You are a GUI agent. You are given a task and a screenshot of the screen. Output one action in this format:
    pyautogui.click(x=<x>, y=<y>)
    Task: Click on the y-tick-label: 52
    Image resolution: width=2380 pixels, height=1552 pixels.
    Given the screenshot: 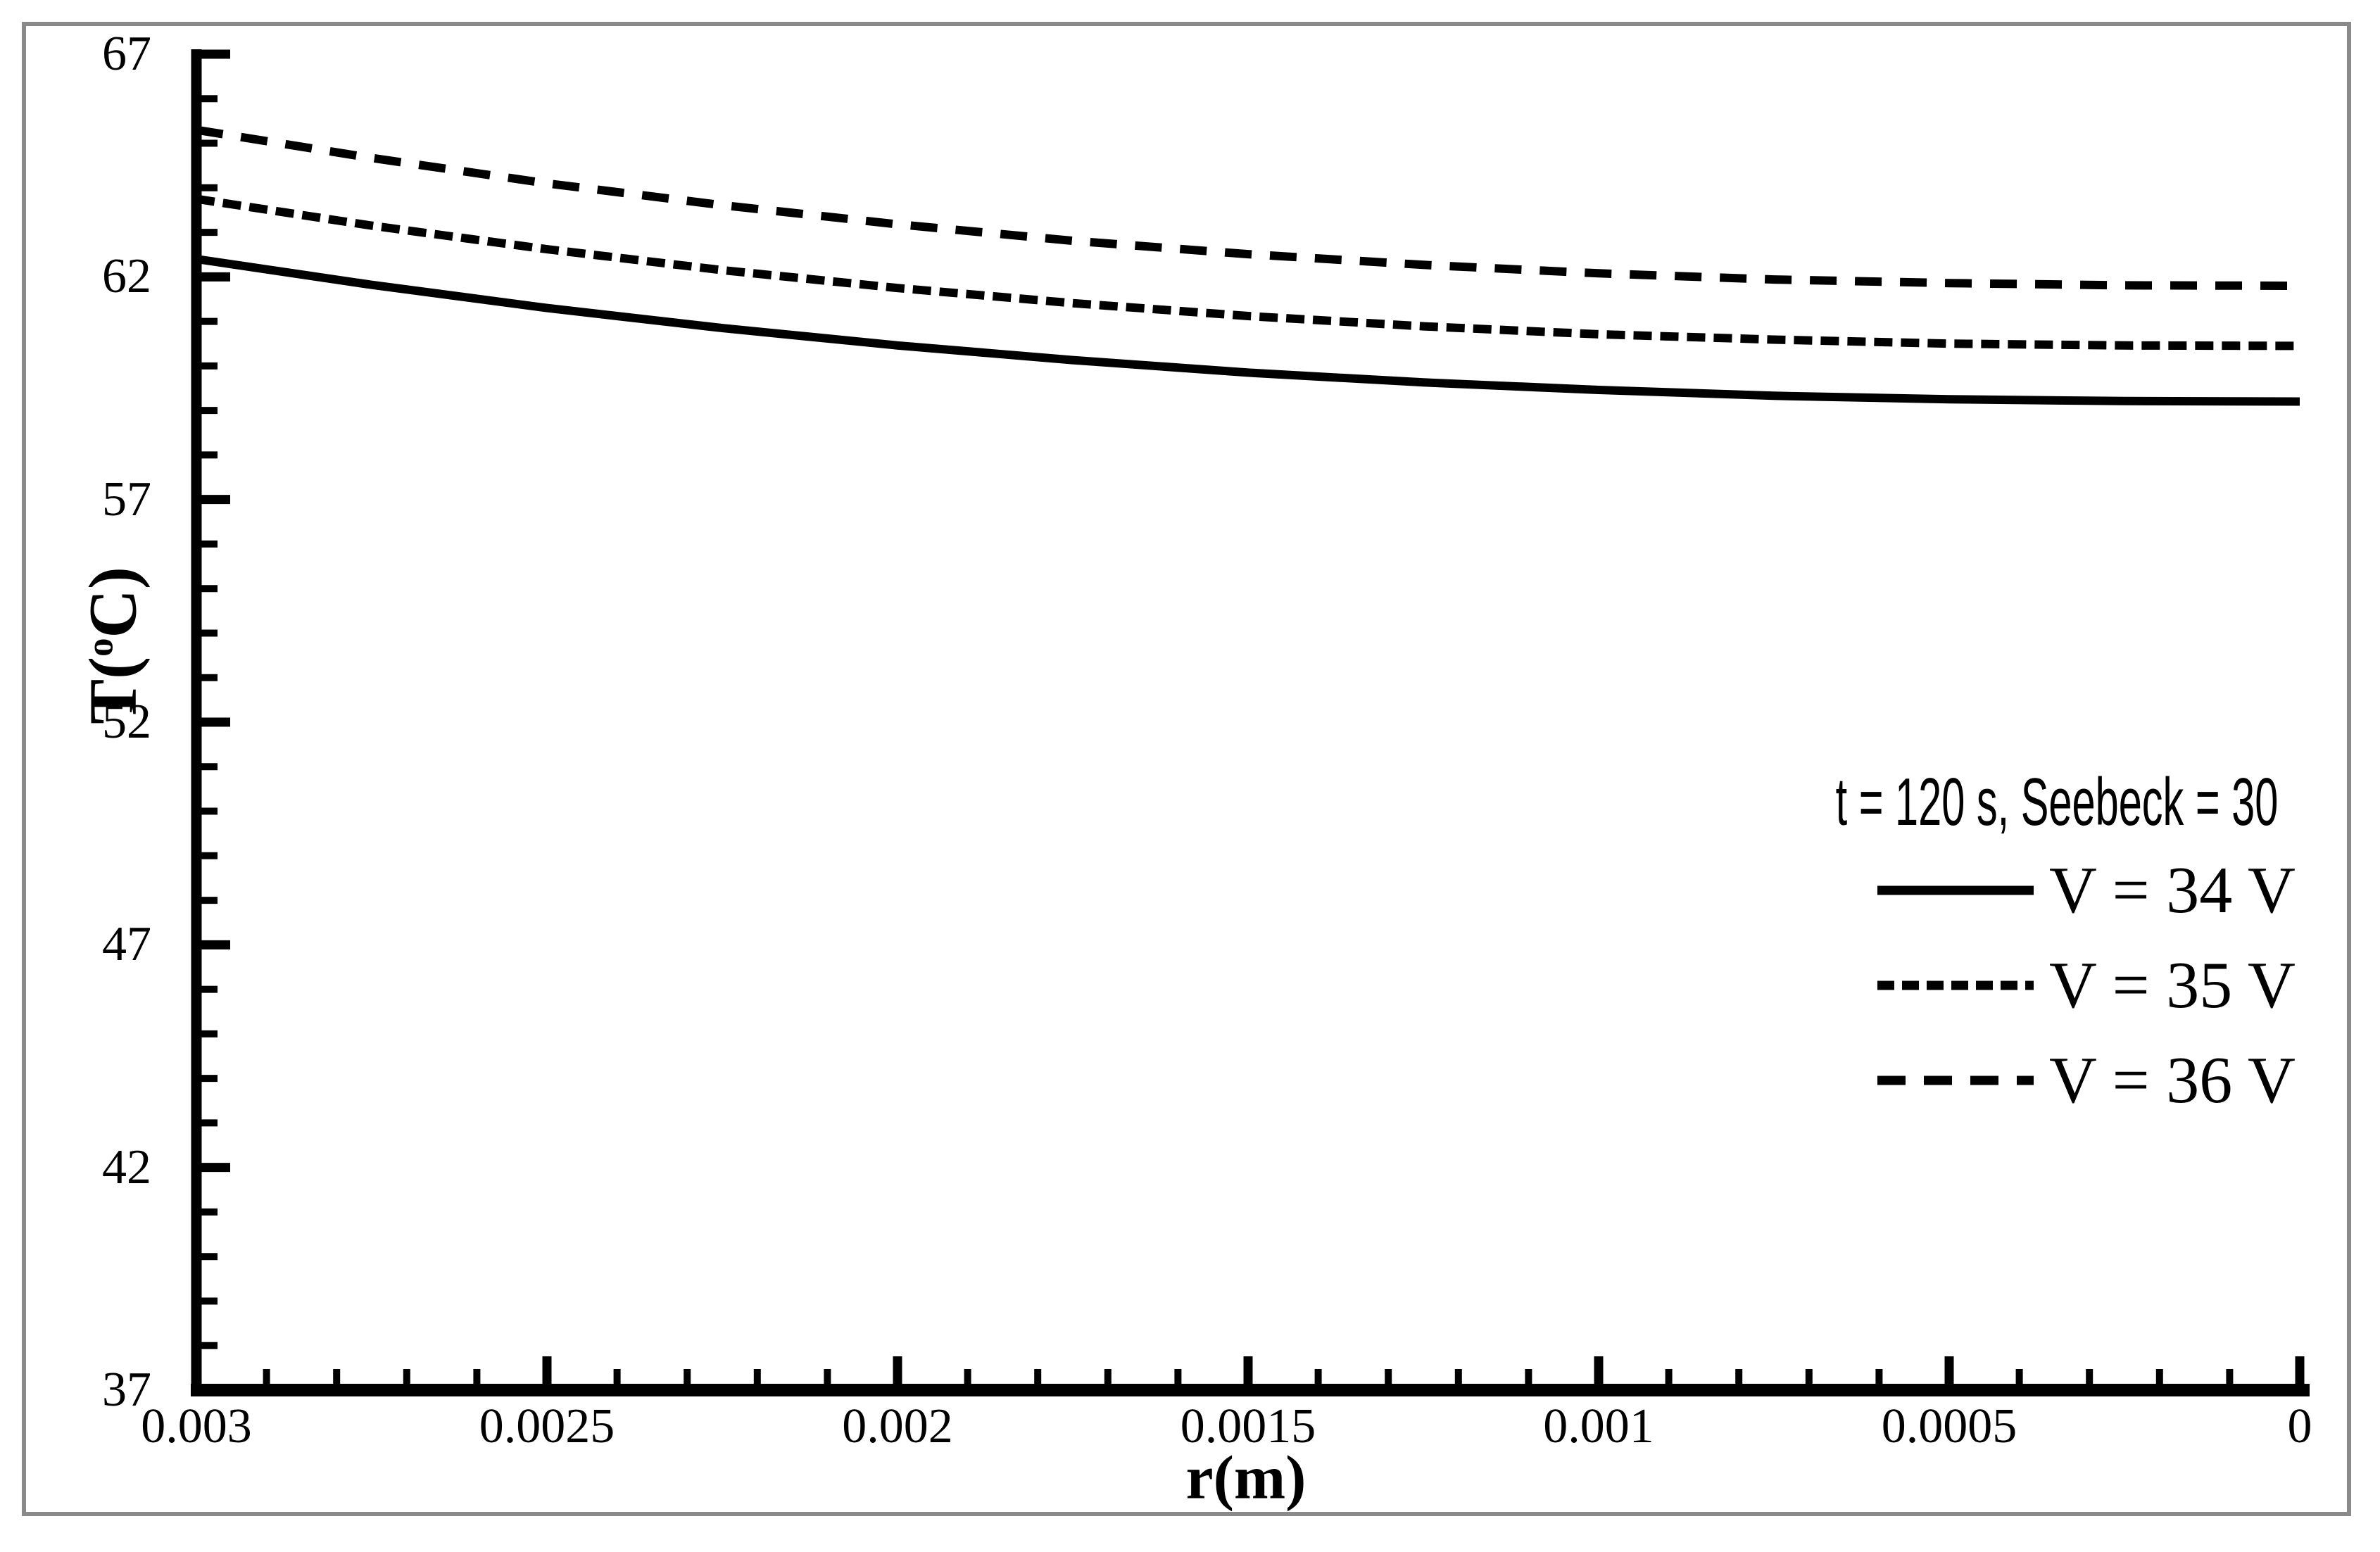 What is the action you would take?
    pyautogui.click(x=127, y=722)
    